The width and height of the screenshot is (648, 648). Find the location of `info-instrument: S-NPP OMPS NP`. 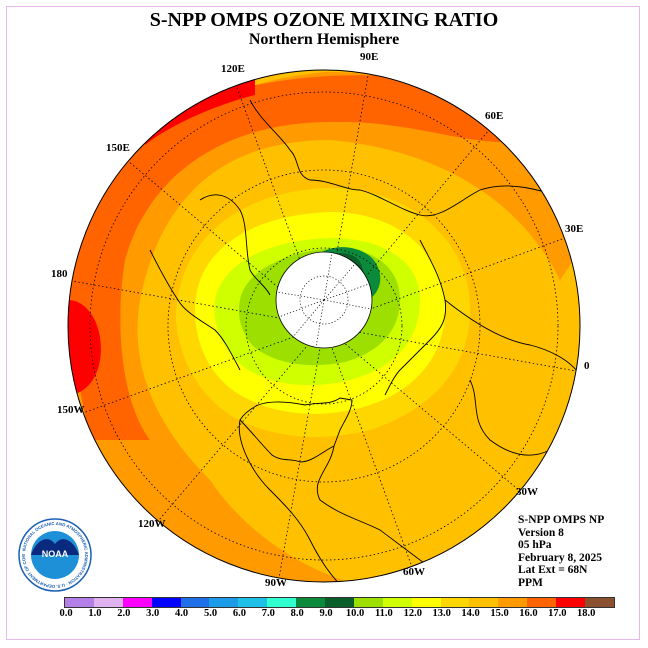

info-instrument: S-NPP OMPS NP is located at coordinates (561, 520).